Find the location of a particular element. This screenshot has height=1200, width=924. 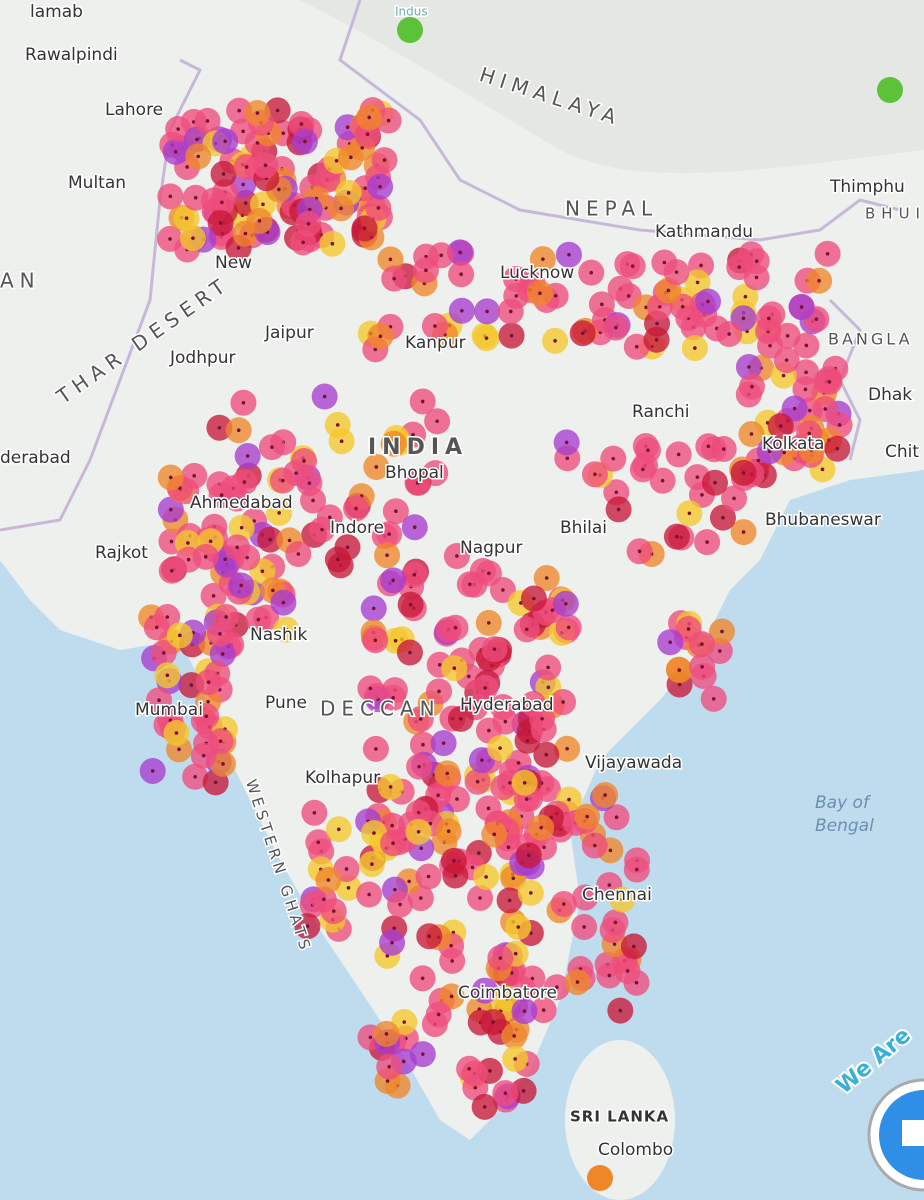

chat-button-fill is located at coordinates (901, 1135).